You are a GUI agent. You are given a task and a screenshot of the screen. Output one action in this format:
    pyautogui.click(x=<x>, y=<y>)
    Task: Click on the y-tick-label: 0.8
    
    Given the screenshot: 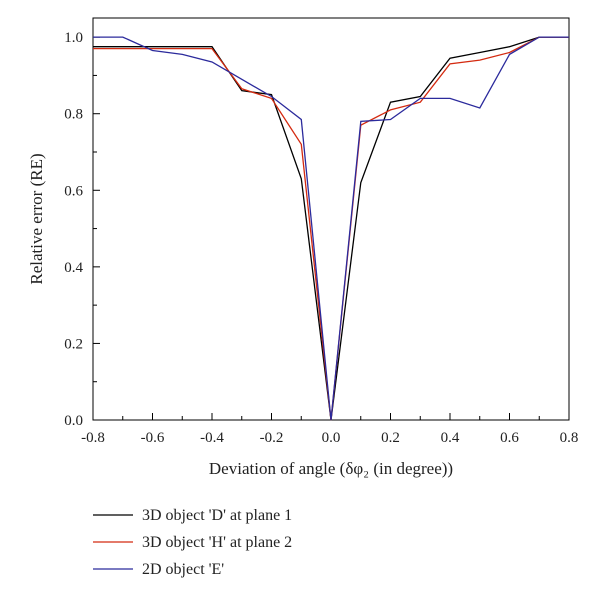 What is the action you would take?
    pyautogui.click(x=73, y=115)
    